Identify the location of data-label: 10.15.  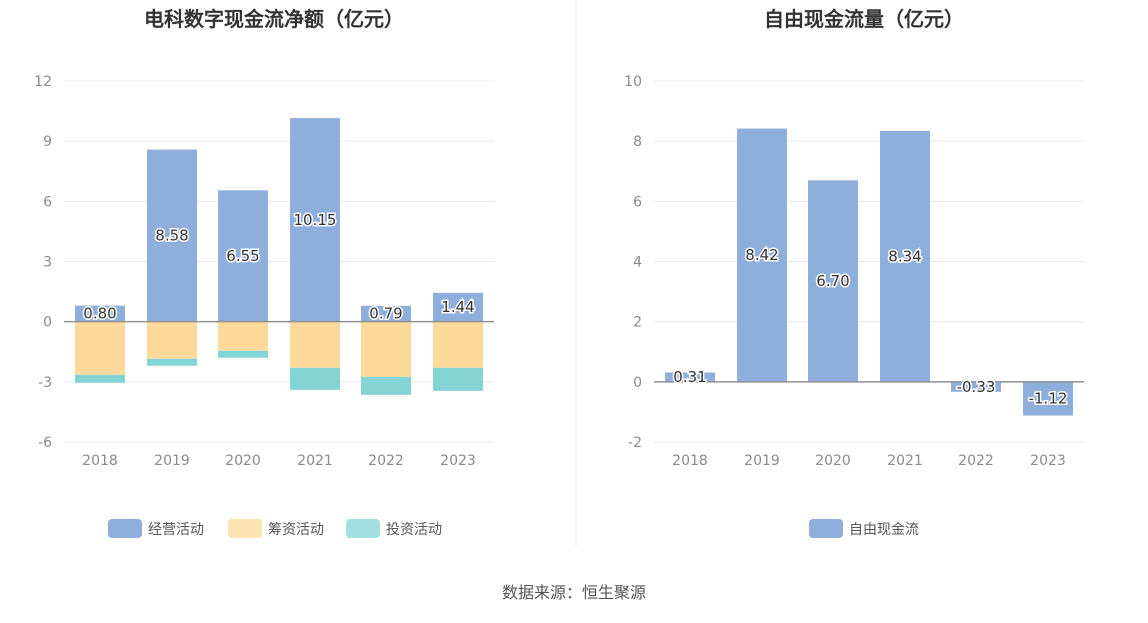
(315, 220).